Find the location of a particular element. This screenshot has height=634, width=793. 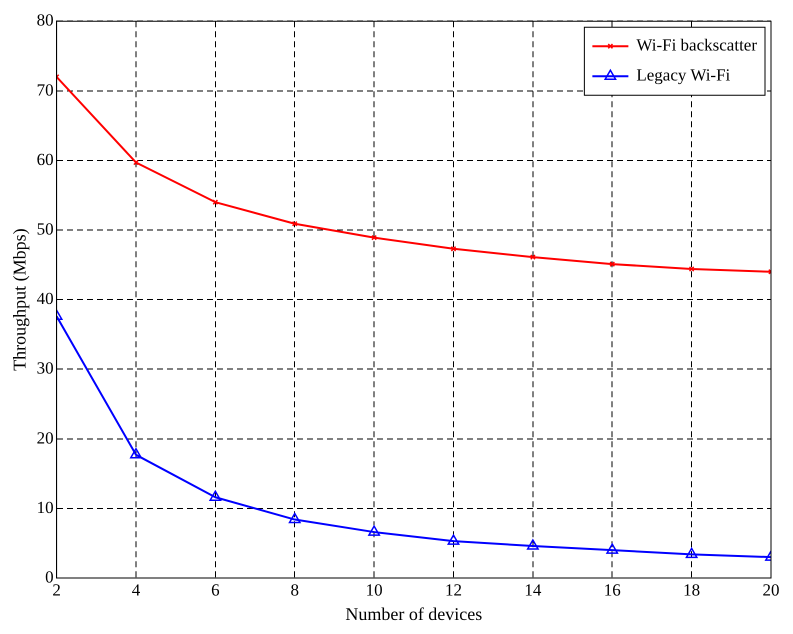

y-tick-label: 0 is located at coordinates (49, 576).